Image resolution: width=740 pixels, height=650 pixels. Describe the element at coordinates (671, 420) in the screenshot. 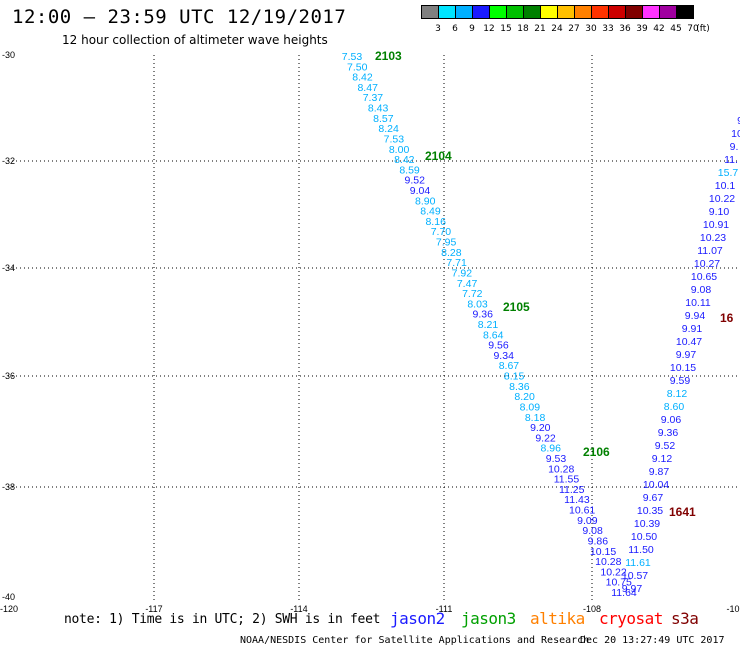

I see `wave-height-value: 9.06` at that location.